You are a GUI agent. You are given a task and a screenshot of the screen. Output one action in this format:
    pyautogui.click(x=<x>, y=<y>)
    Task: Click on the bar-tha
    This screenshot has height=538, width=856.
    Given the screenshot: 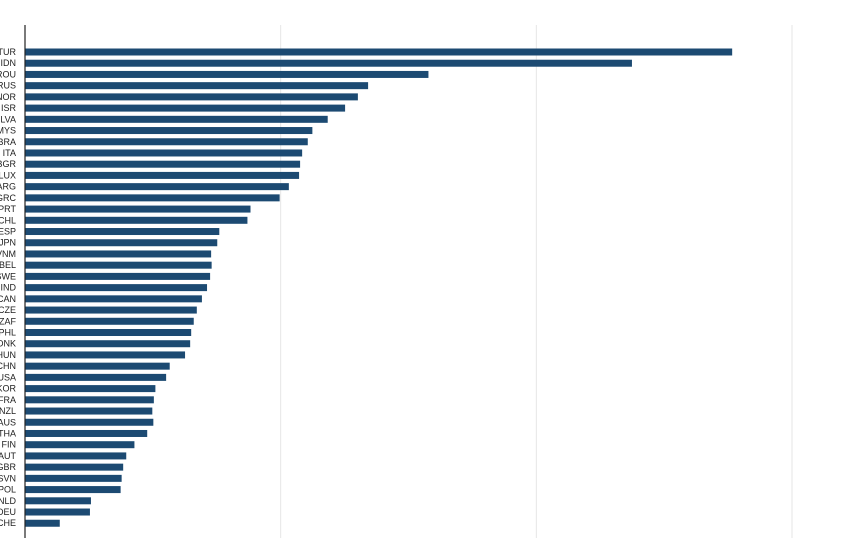 What is the action you would take?
    pyautogui.click(x=86, y=433)
    